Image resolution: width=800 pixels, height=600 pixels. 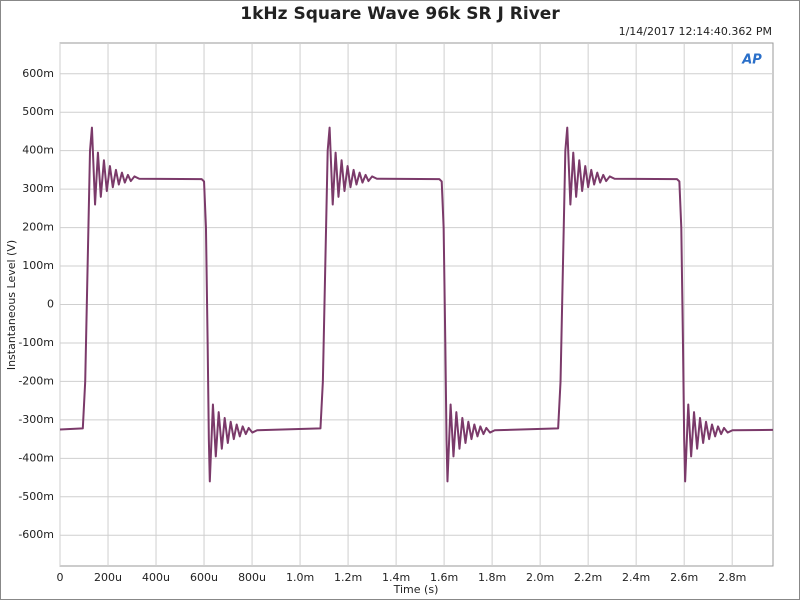 What do you see at coordinates (38, 150) in the screenshot?
I see `y-tick-label: 400m` at bounding box center [38, 150].